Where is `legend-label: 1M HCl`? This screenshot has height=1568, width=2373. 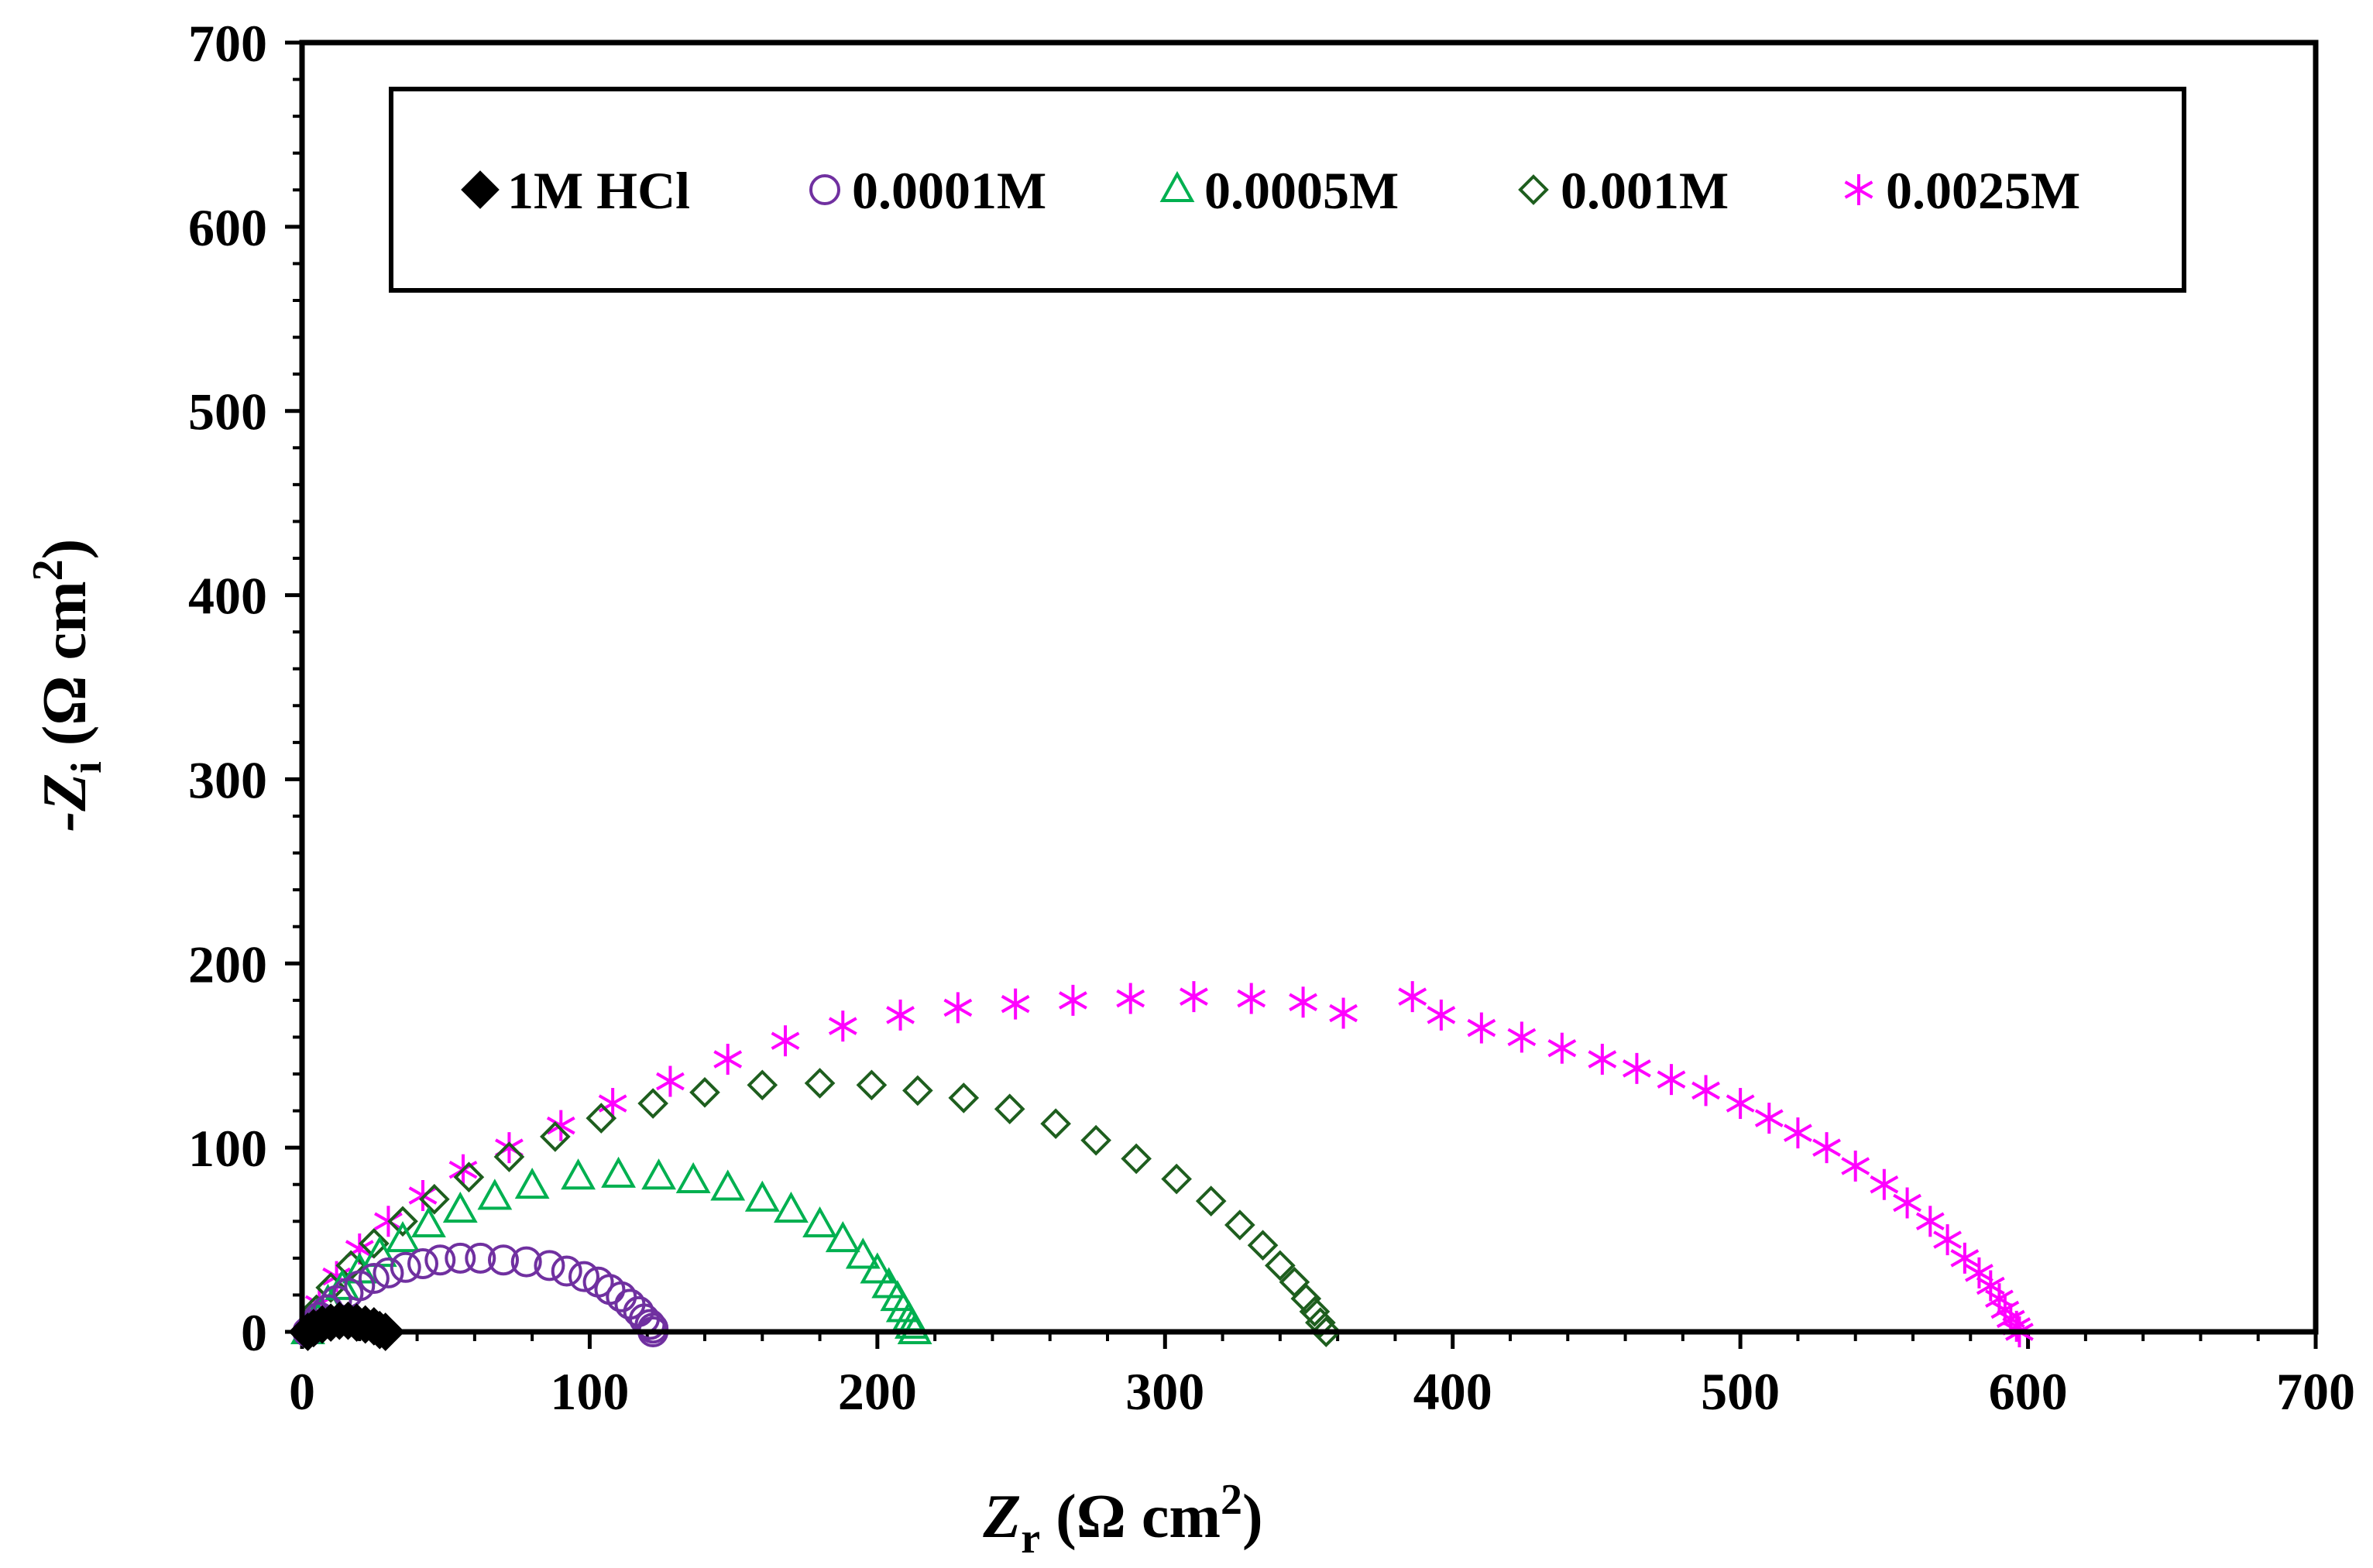
legend-label: 1M HCl is located at coordinates (598, 190).